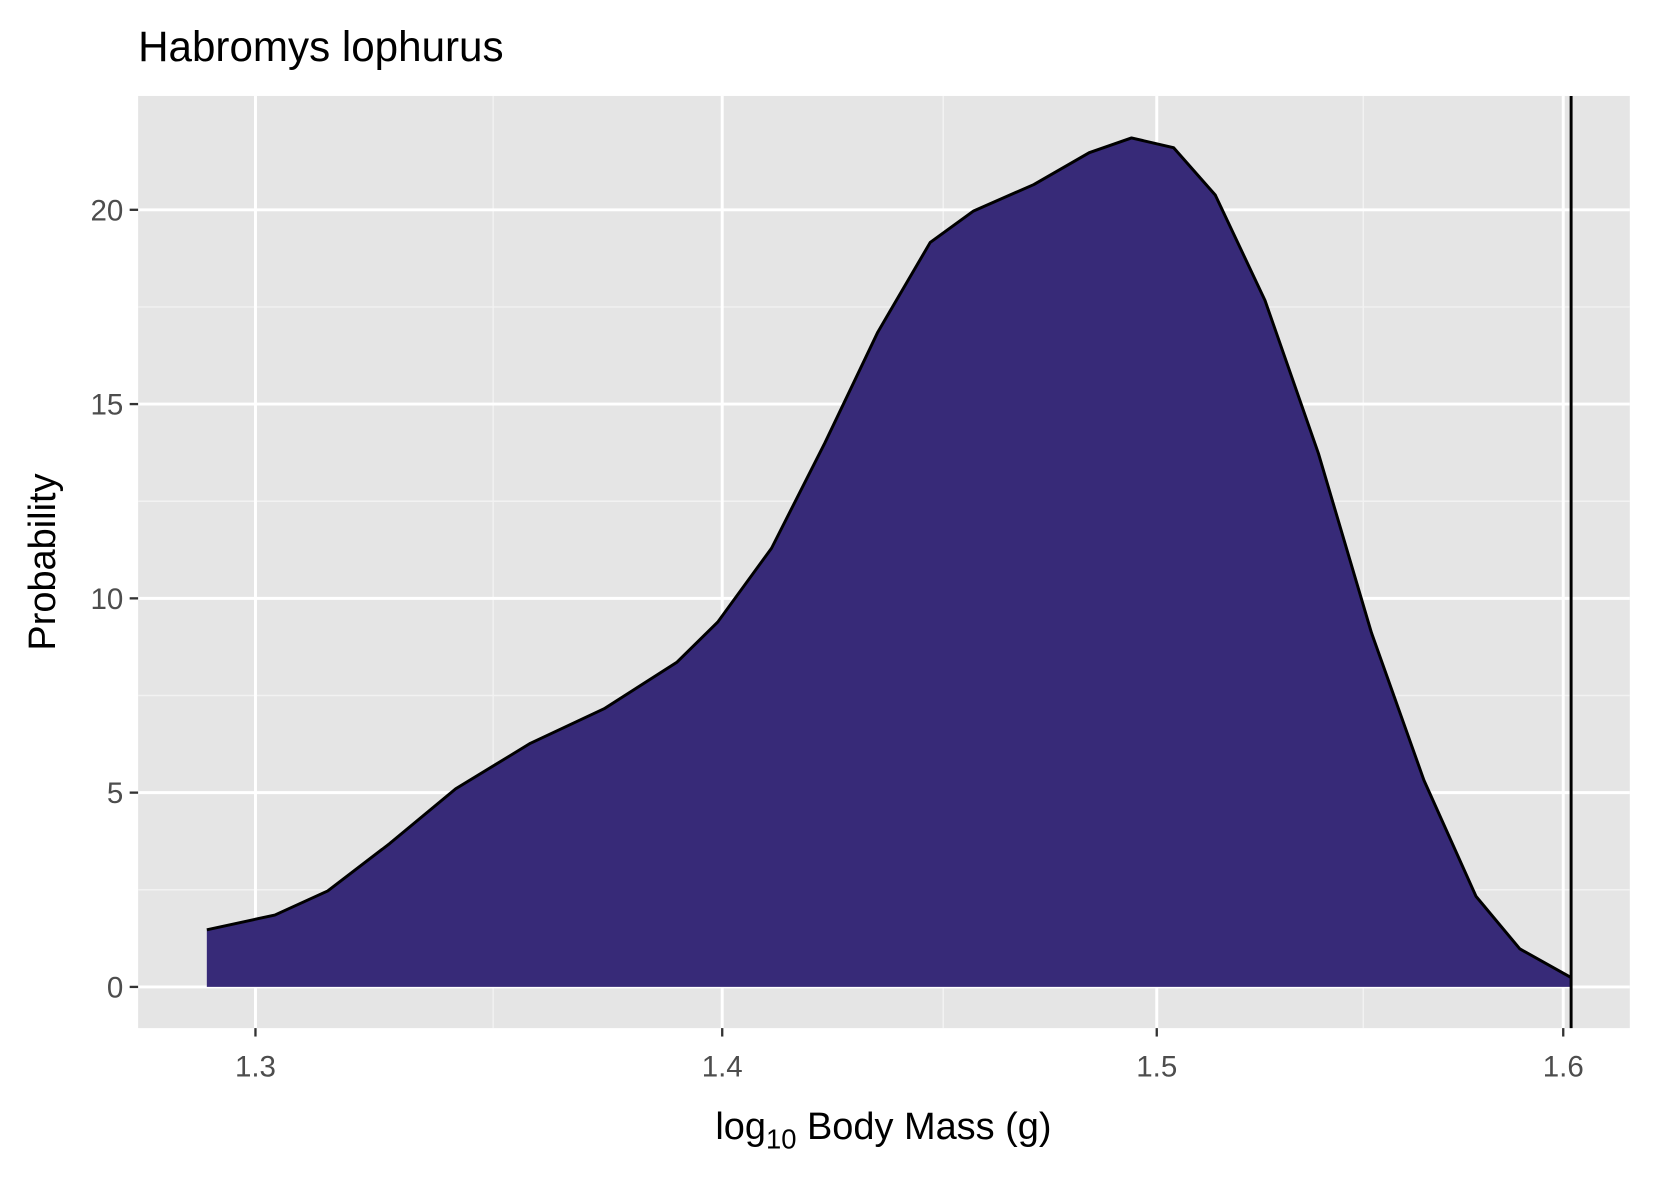 The height and width of the screenshot is (1181, 1653). Describe the element at coordinates (923, 1127) in the screenshot. I see `x-label-part: Body Mass (g)` at that location.